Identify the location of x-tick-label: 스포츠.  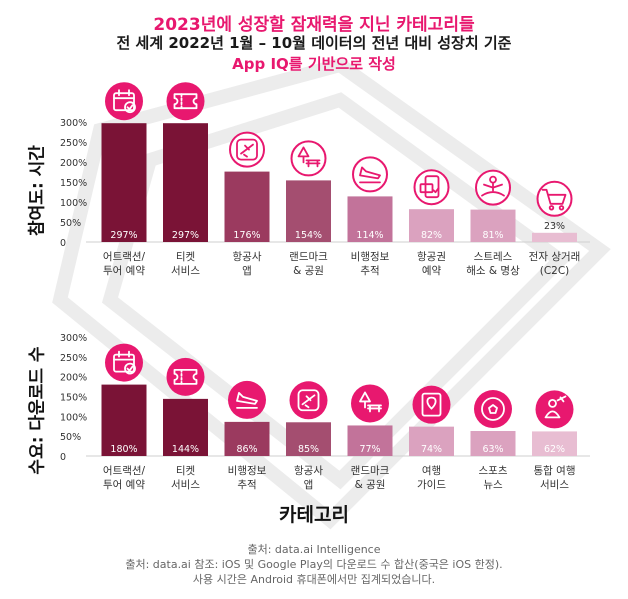
(493, 471).